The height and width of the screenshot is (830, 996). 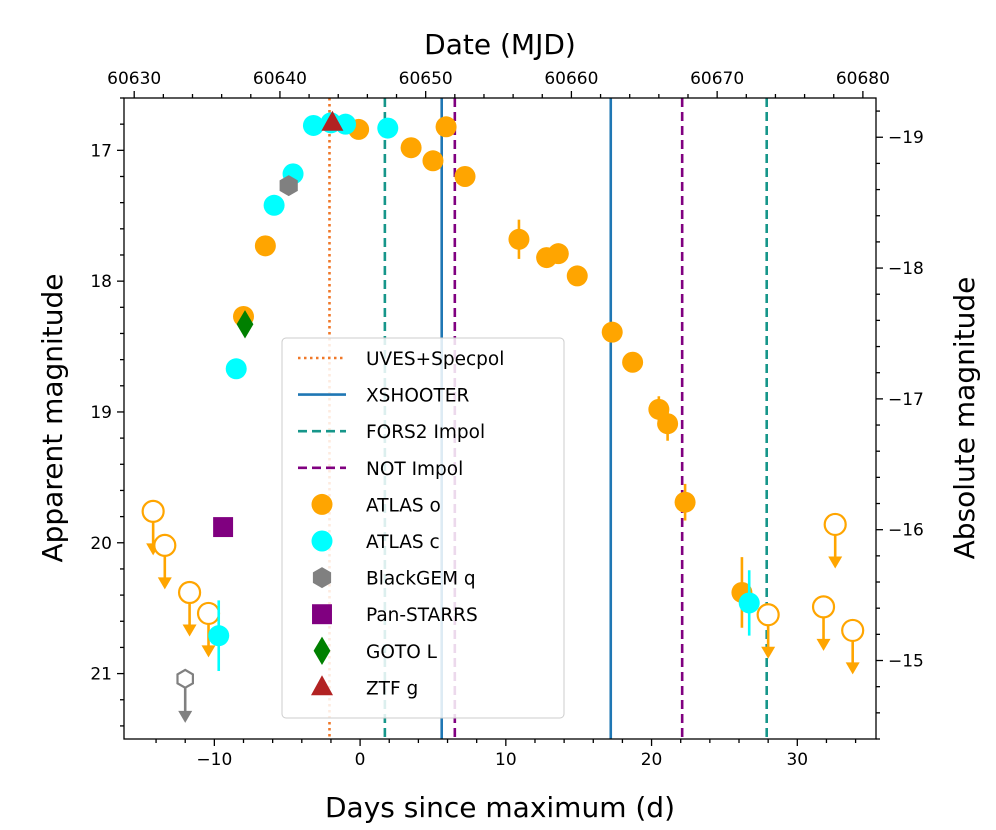 What do you see at coordinates (571, 79) in the screenshot?
I see `top-tick-label: 60660` at bounding box center [571, 79].